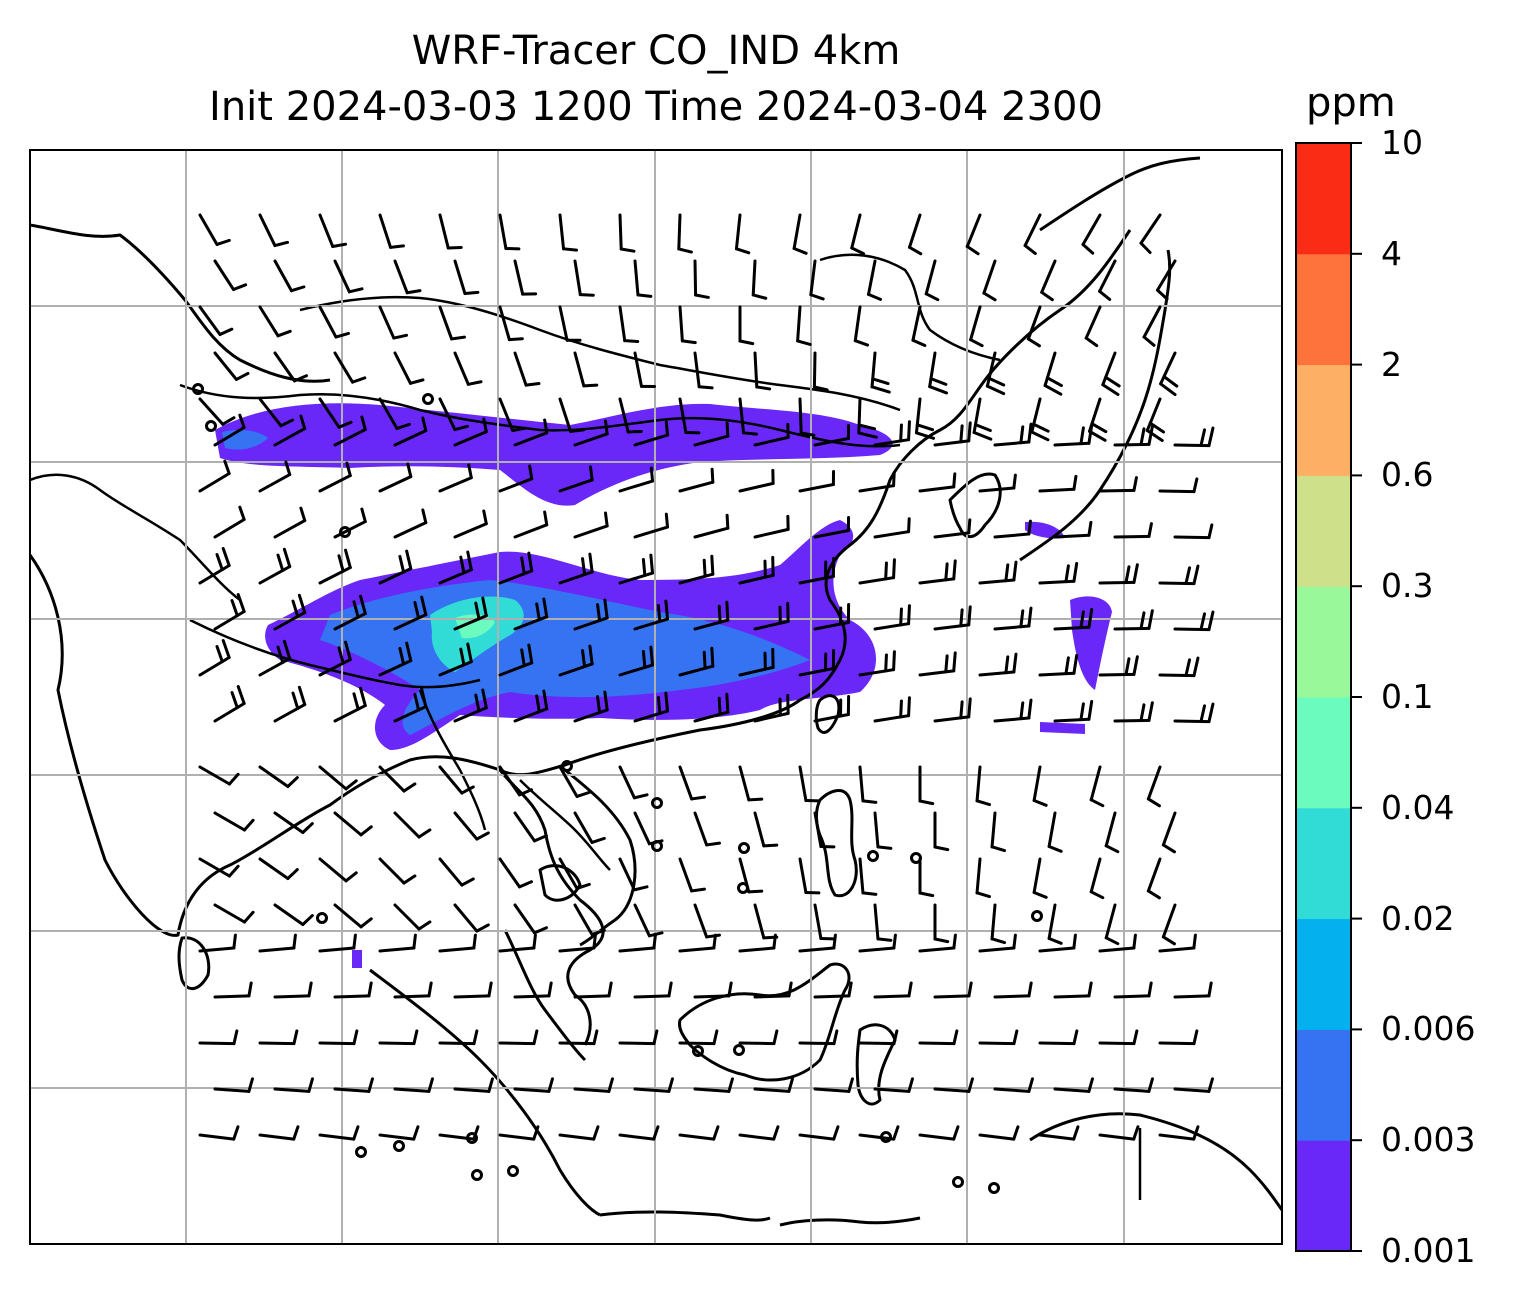 This screenshot has width=1528, height=1306. I want to click on sulawesi, so click(876, 1064).